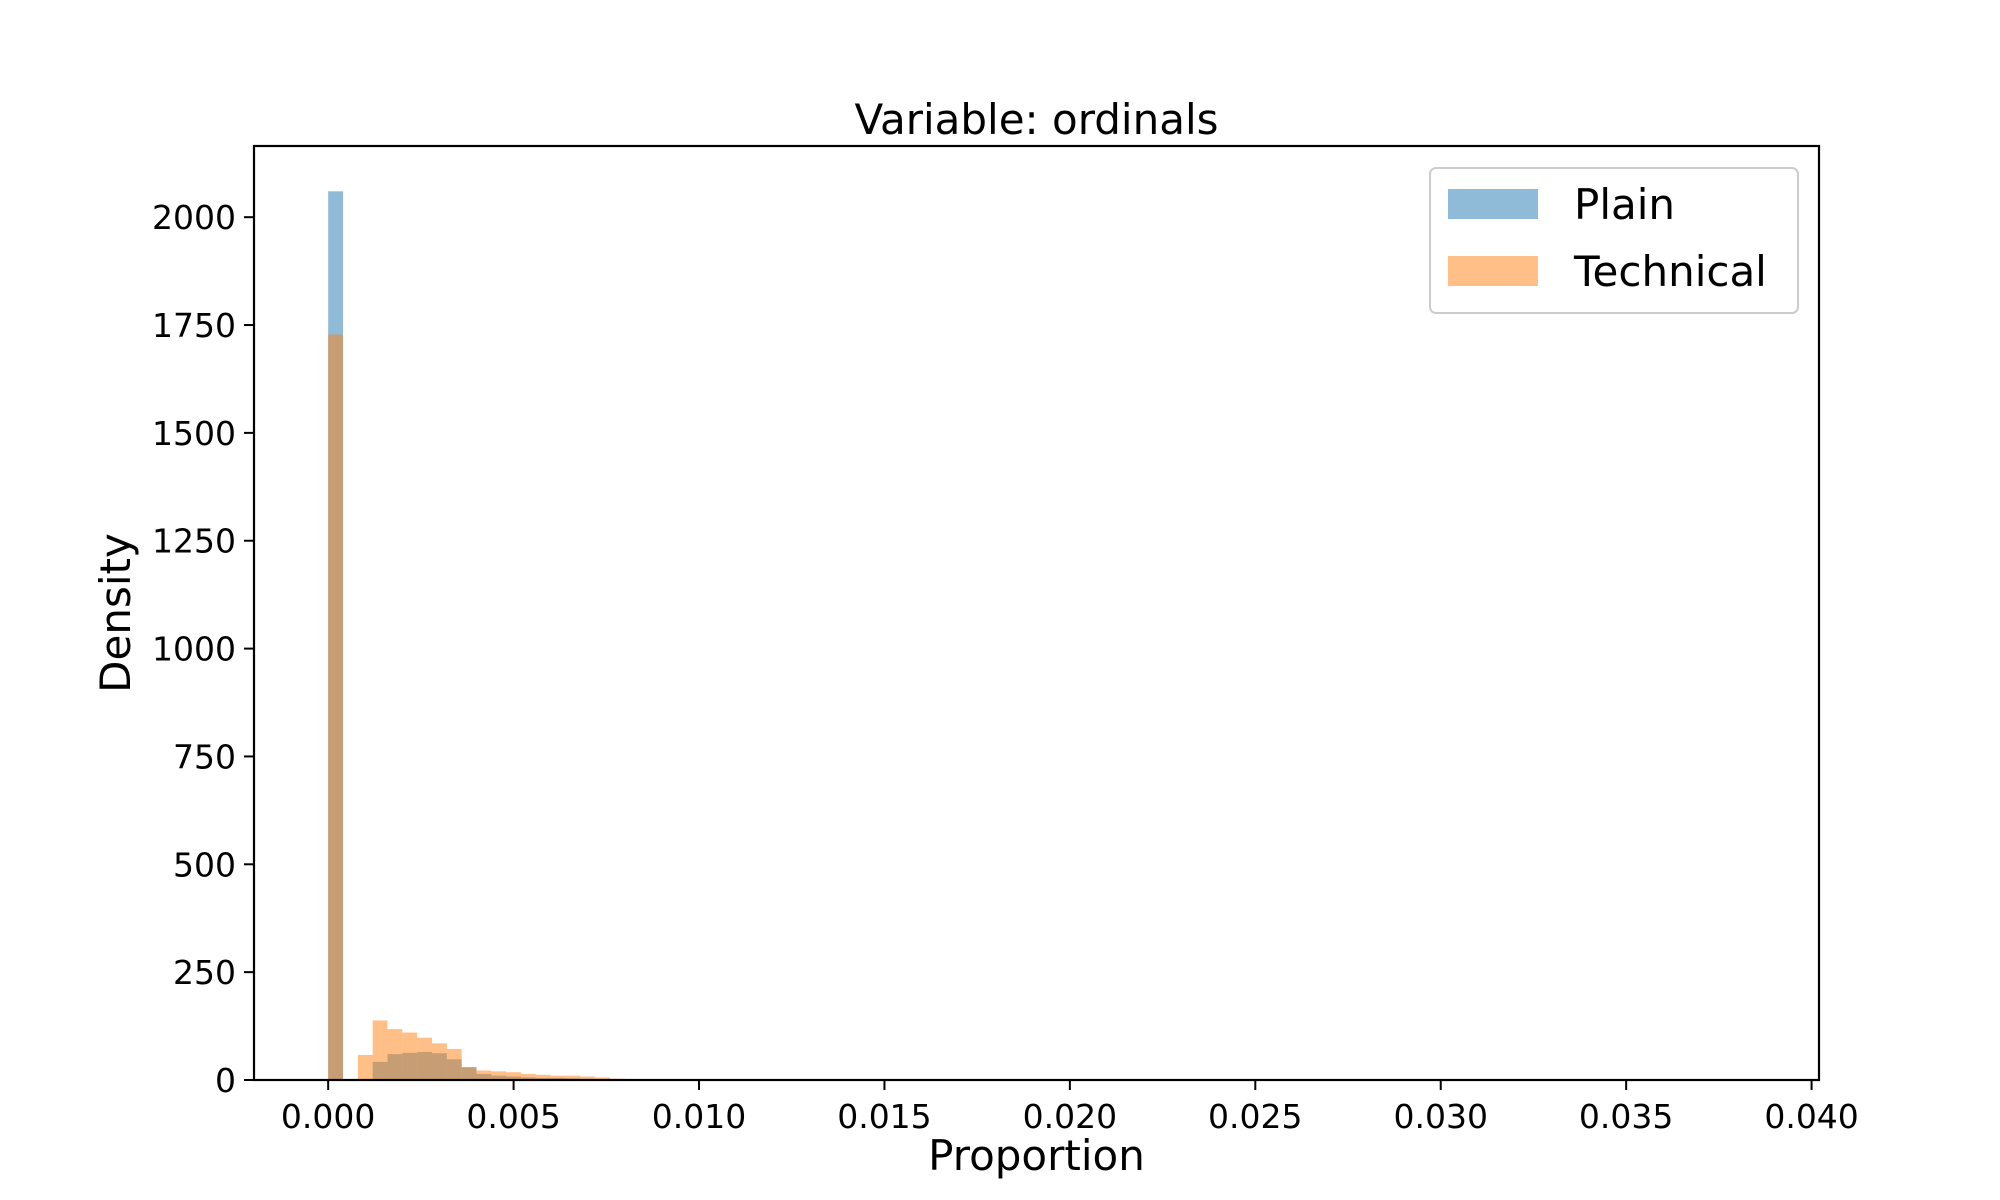  I want to click on legend: Plain Technical, so click(1614, 240).